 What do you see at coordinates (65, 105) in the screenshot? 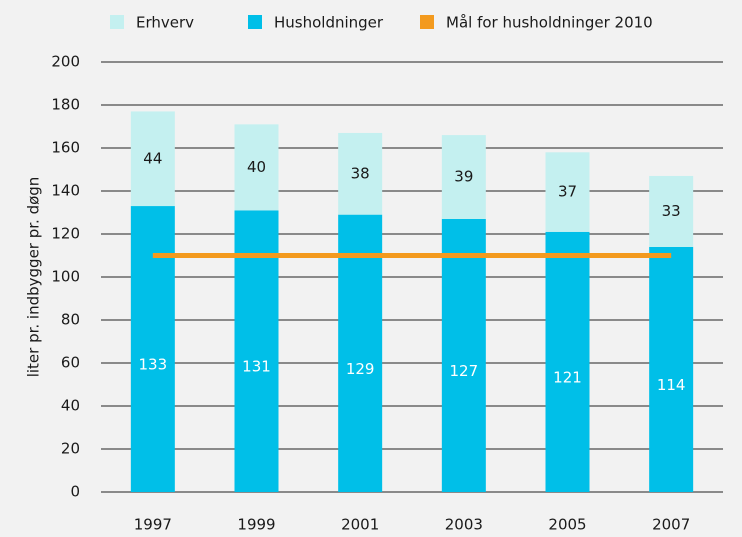
I see `y-tick-label: 180` at bounding box center [65, 105].